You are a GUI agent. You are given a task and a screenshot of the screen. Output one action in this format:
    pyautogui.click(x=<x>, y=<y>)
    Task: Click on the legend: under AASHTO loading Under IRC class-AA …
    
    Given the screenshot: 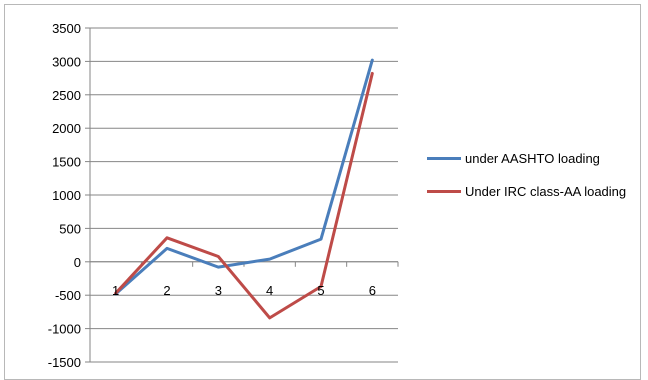 What is the action you would take?
    pyautogui.click(x=532, y=183)
    